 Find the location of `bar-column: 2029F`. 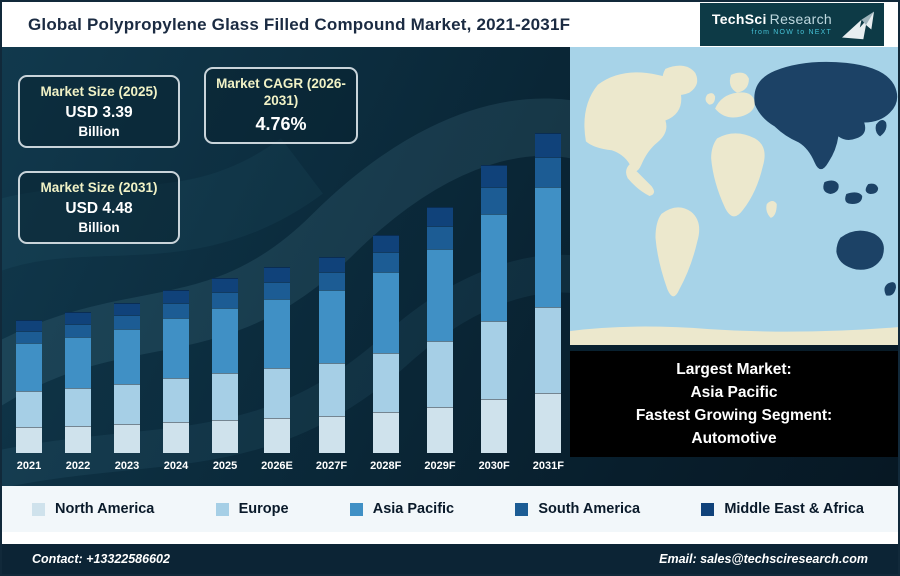

bar-column: 2029F is located at coordinates (440, 339).